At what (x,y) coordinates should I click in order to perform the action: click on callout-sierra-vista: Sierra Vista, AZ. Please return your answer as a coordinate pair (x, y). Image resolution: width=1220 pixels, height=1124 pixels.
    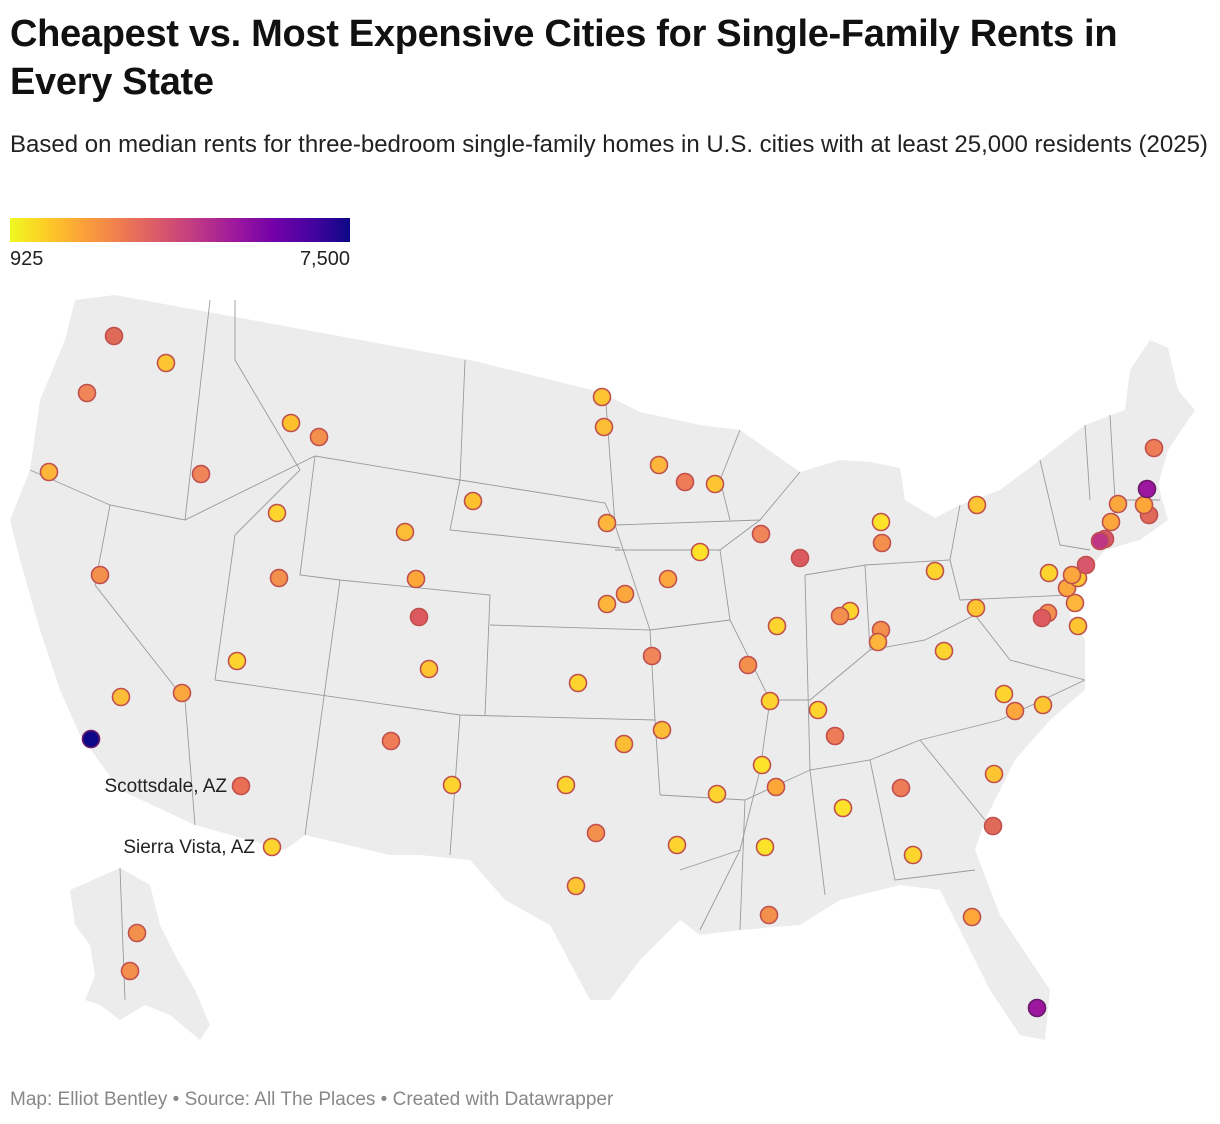
    Looking at the image, I should click on (189, 847).